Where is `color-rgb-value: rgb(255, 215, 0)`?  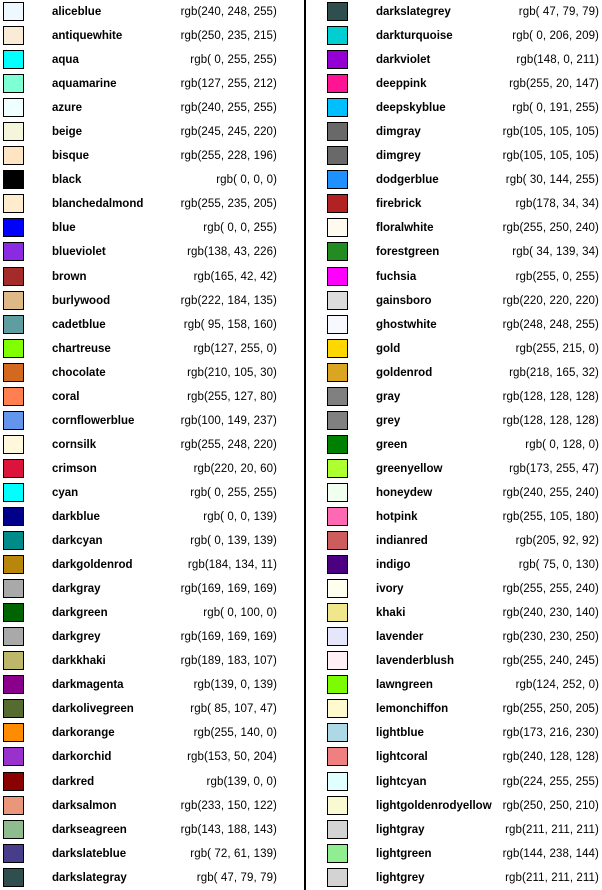
color-rgb-value: rgb(255, 215, 0) is located at coordinates (557, 348).